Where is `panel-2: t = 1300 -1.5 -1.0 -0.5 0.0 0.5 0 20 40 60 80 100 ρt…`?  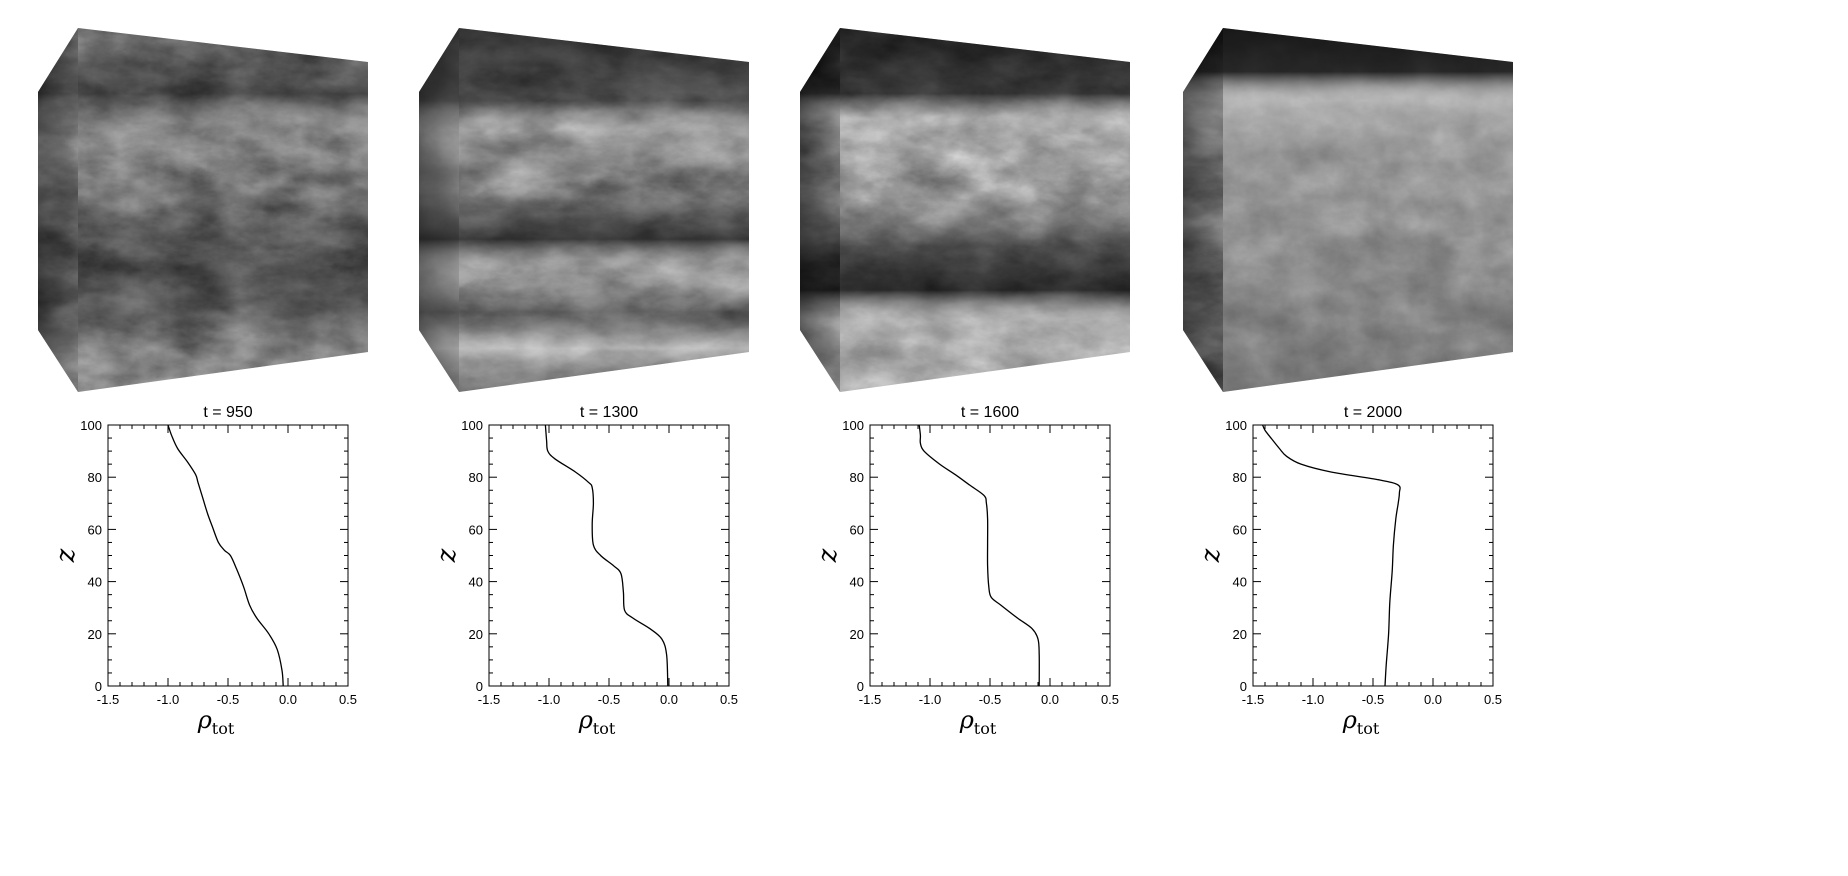 panel-2: t = 1300 -1.5 -1.0 -0.5 0.0 0.5 0 20 40 60 80 100 ρt… is located at coordinates (584, 383).